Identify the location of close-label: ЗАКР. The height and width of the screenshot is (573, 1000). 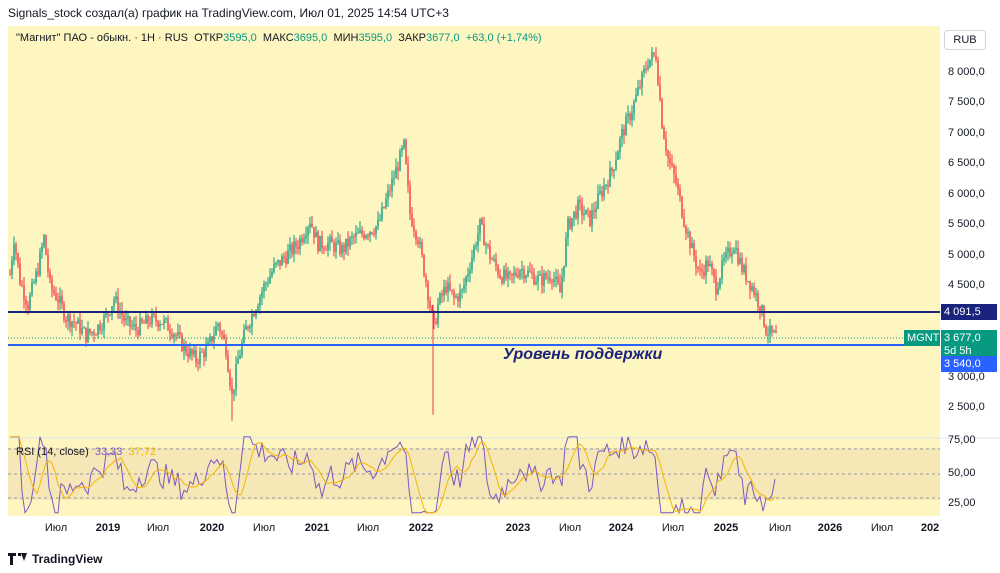
(412, 38).